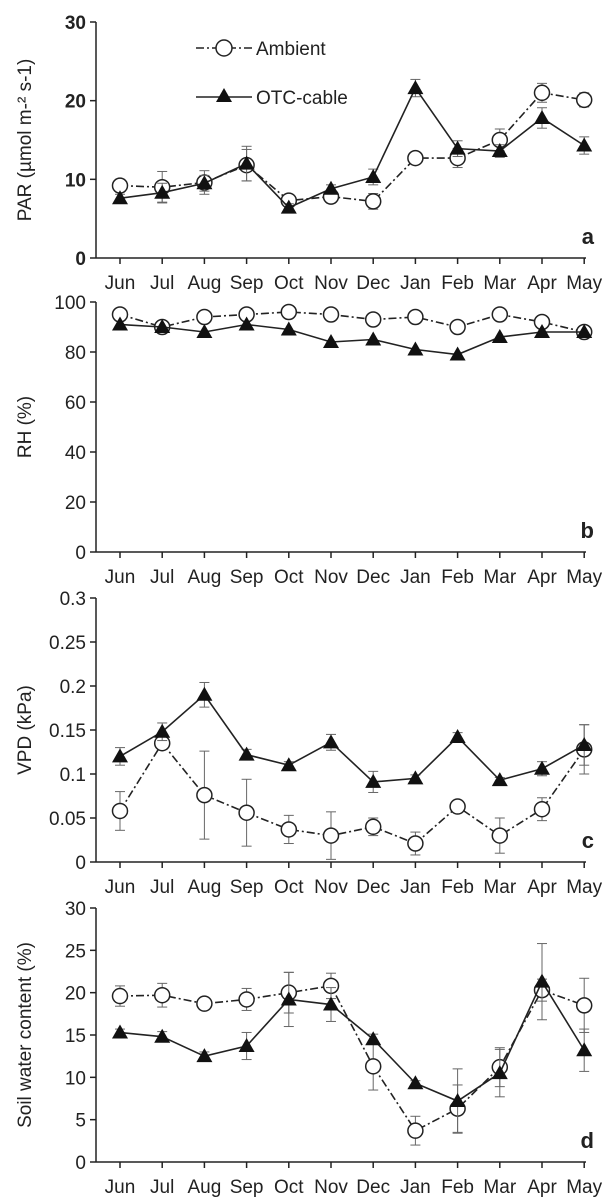 The width and height of the screenshot is (606, 1202). What do you see at coordinates (25, 730) in the screenshot?
I see `y-axis-label: VPD (kPa)` at bounding box center [25, 730].